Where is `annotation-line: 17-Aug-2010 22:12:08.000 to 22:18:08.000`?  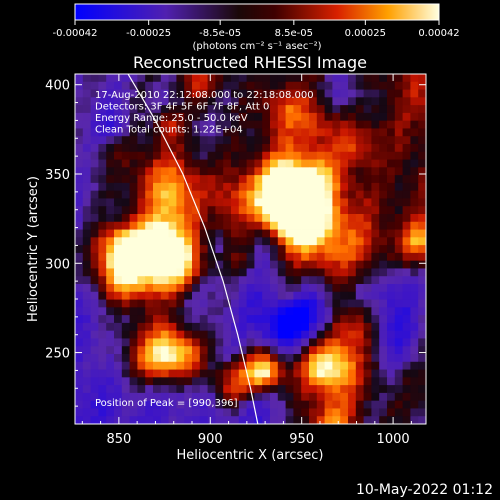
annotation-line: 17-Aug-2010 22:12:08.000 to 22:18:08.000 is located at coordinates (204, 95).